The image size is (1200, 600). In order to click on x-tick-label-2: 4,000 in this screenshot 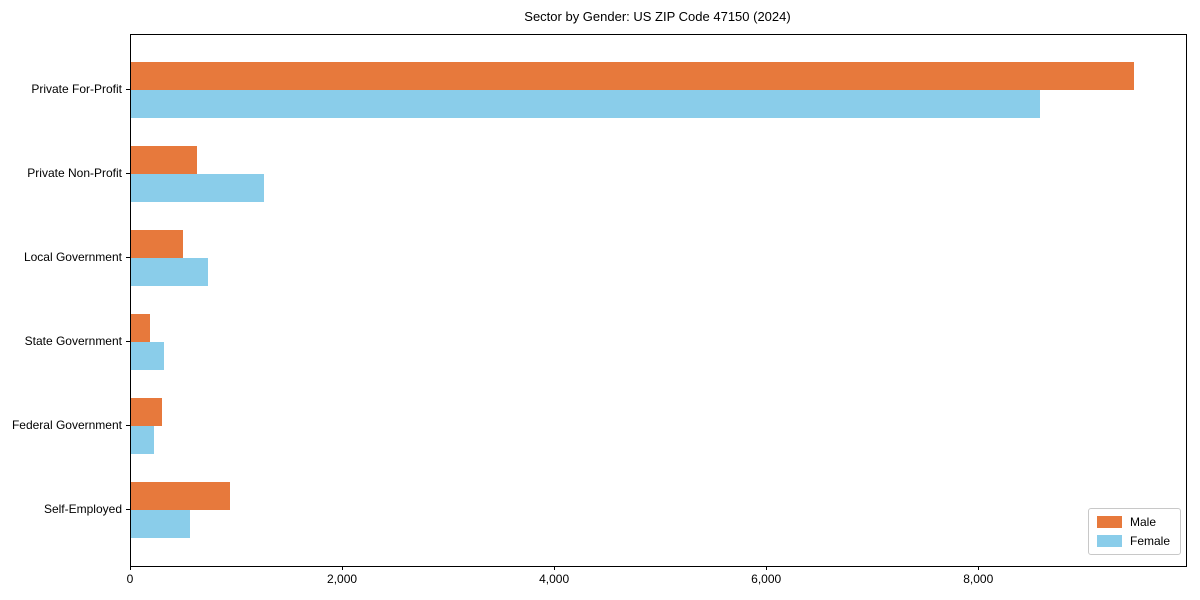, I will do `click(554, 579)`.